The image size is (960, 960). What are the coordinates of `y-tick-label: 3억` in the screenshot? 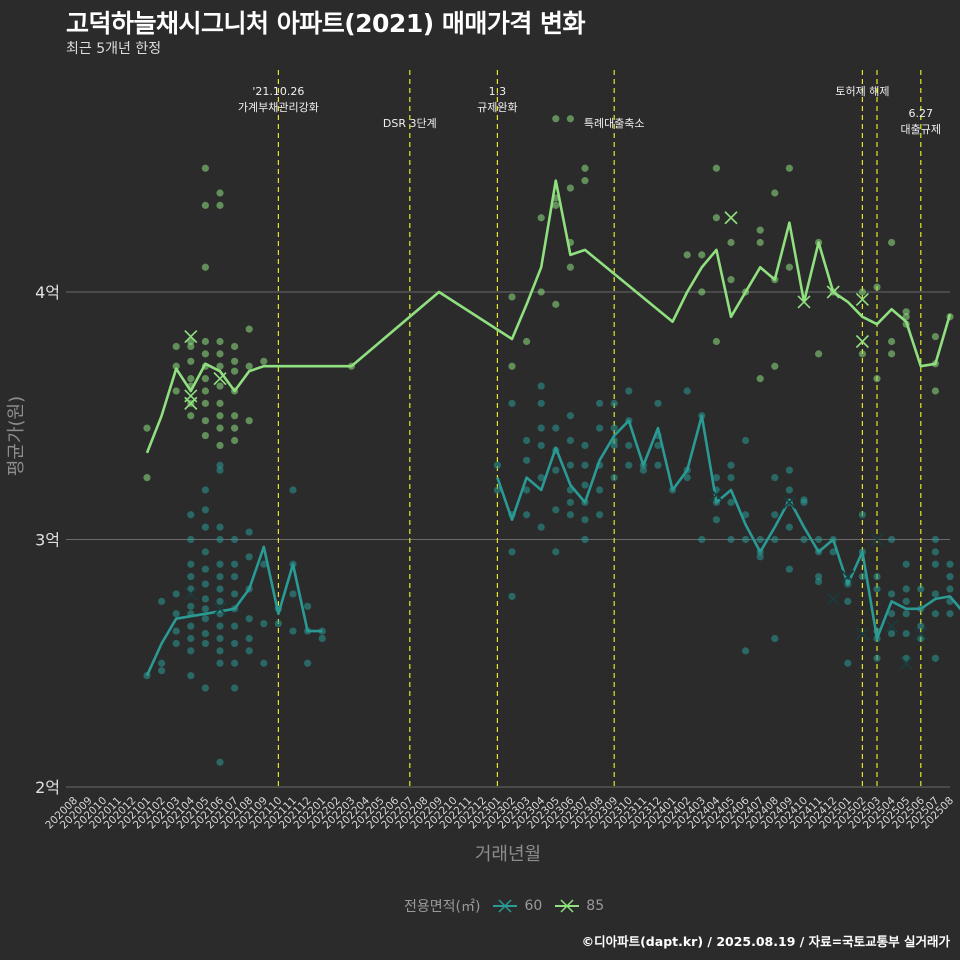 It's located at (47, 540).